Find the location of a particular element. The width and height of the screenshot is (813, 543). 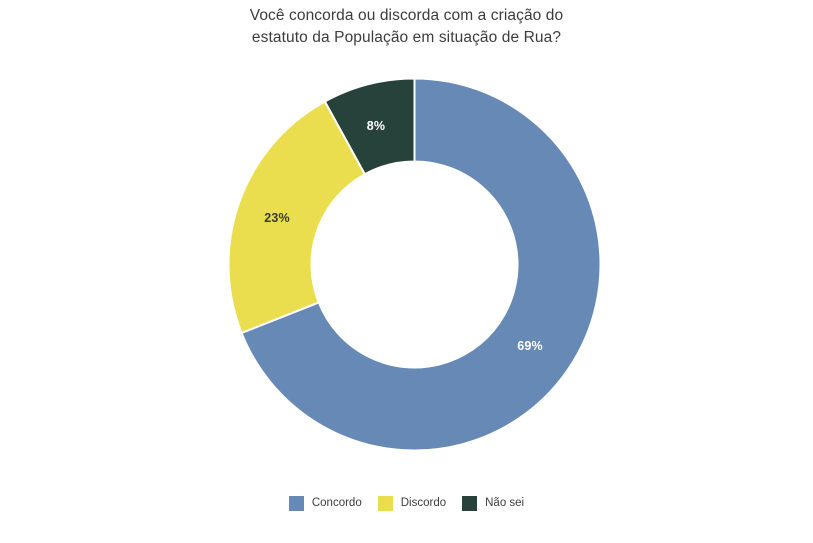

legend-item: Não sei is located at coordinates (493, 503).